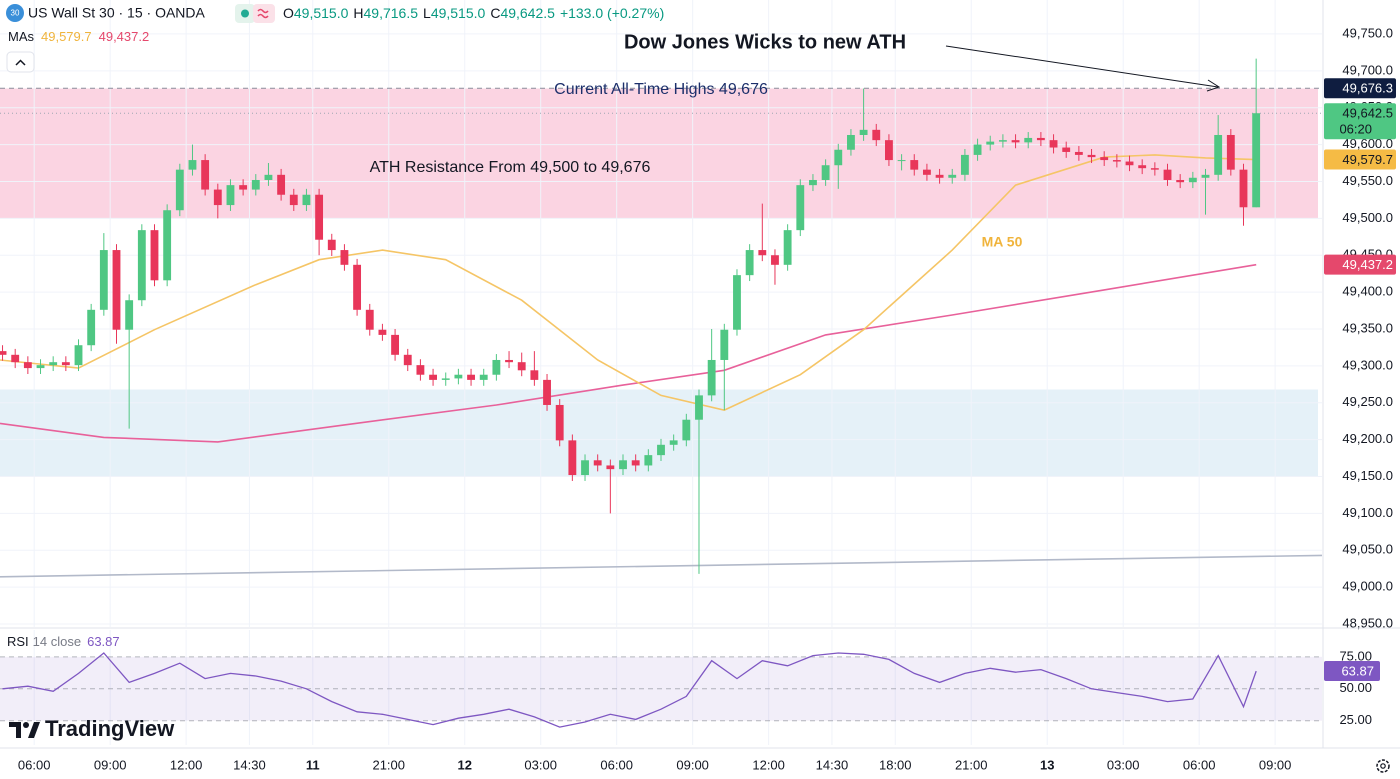 Image resolution: width=1400 pixels, height=779 pixels. Describe the element at coordinates (1367, 180) in the screenshot. I see `y-tick-label: 49,550.0` at that location.